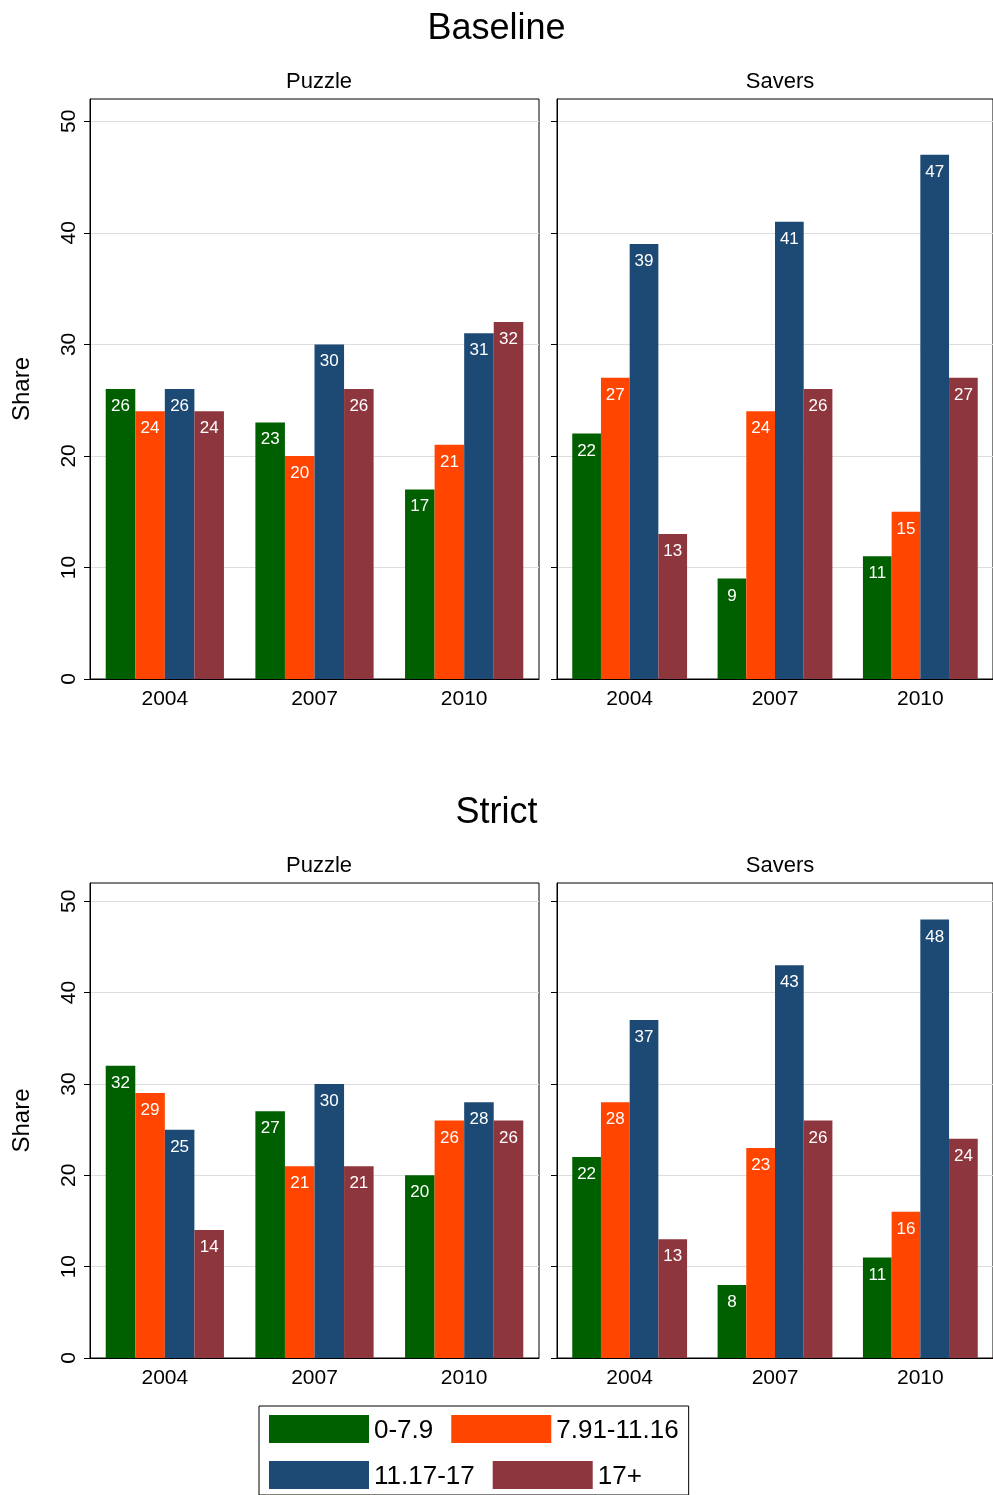 The image size is (993, 1495). Describe the element at coordinates (420, 506) in the screenshot. I see `data-label: 17` at that location.